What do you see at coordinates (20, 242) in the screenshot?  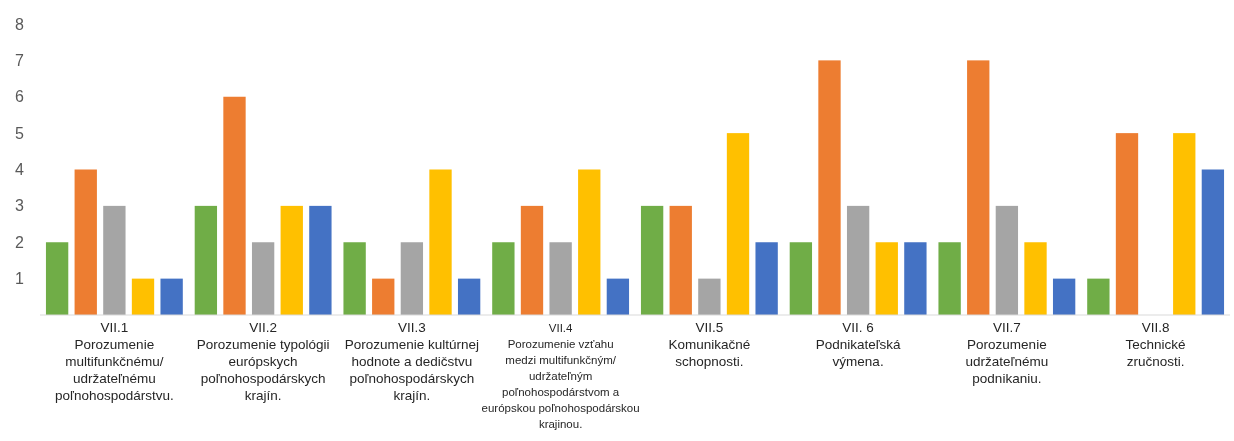 I see `y-tick-label: 2` at bounding box center [20, 242].